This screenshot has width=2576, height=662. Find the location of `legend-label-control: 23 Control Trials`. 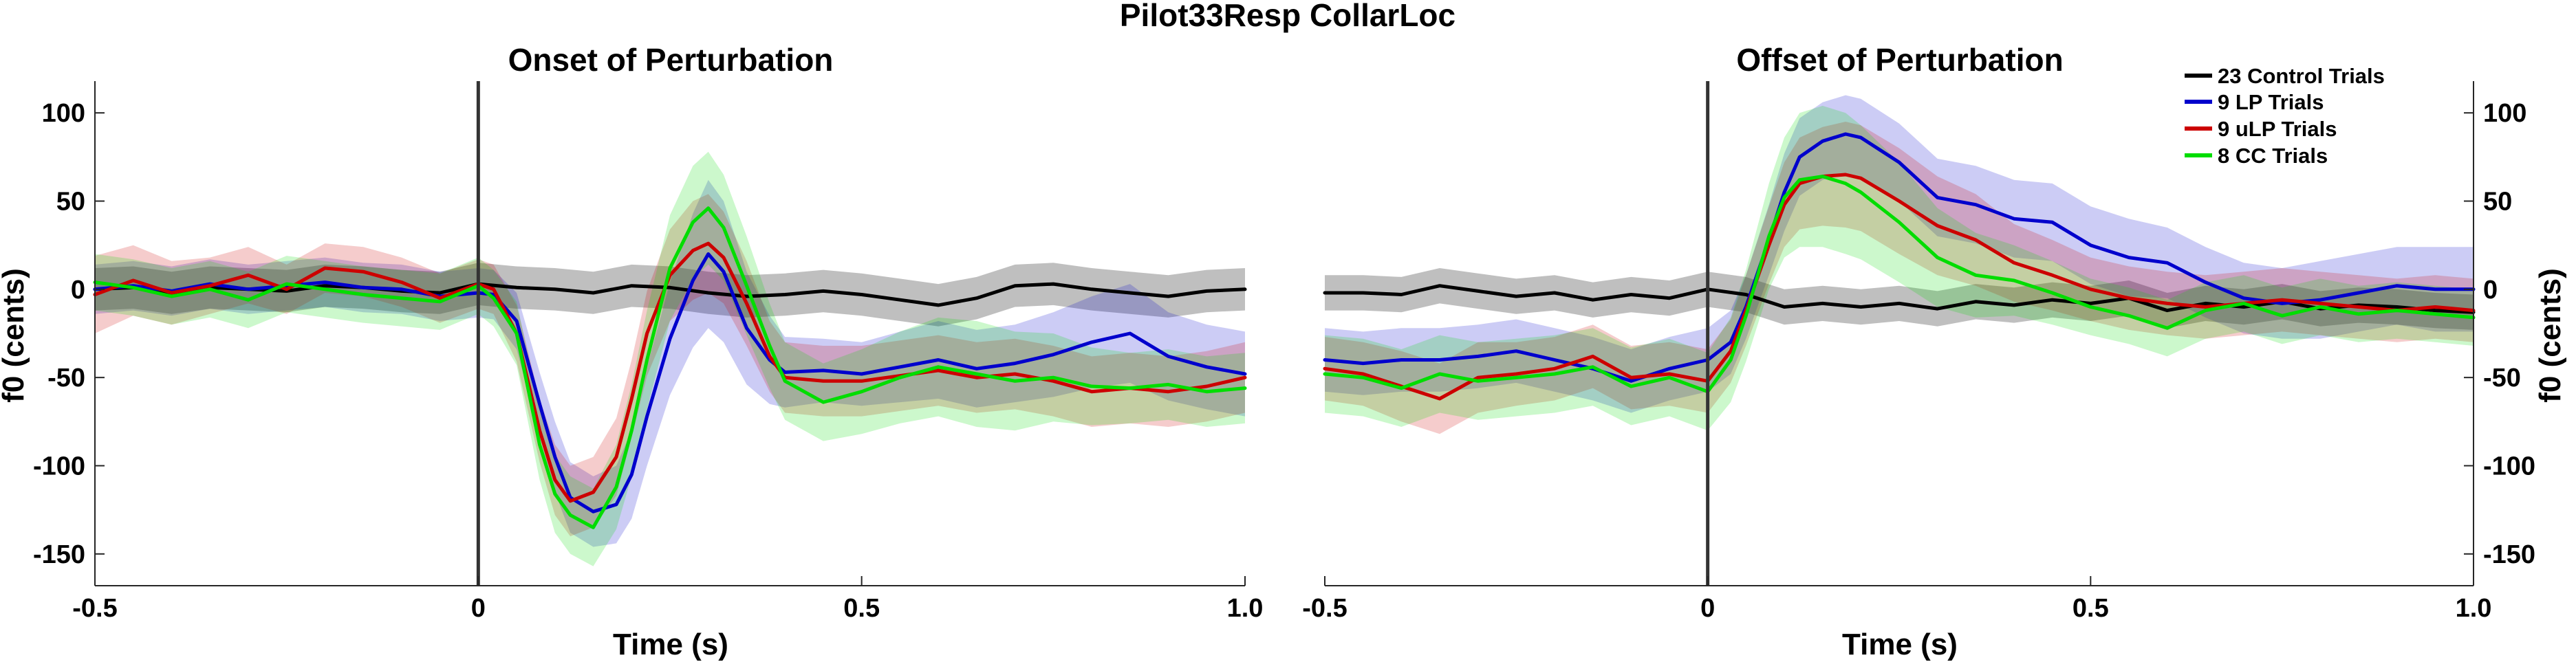

legend-label-control: 23 Control Trials is located at coordinates (2301, 76).